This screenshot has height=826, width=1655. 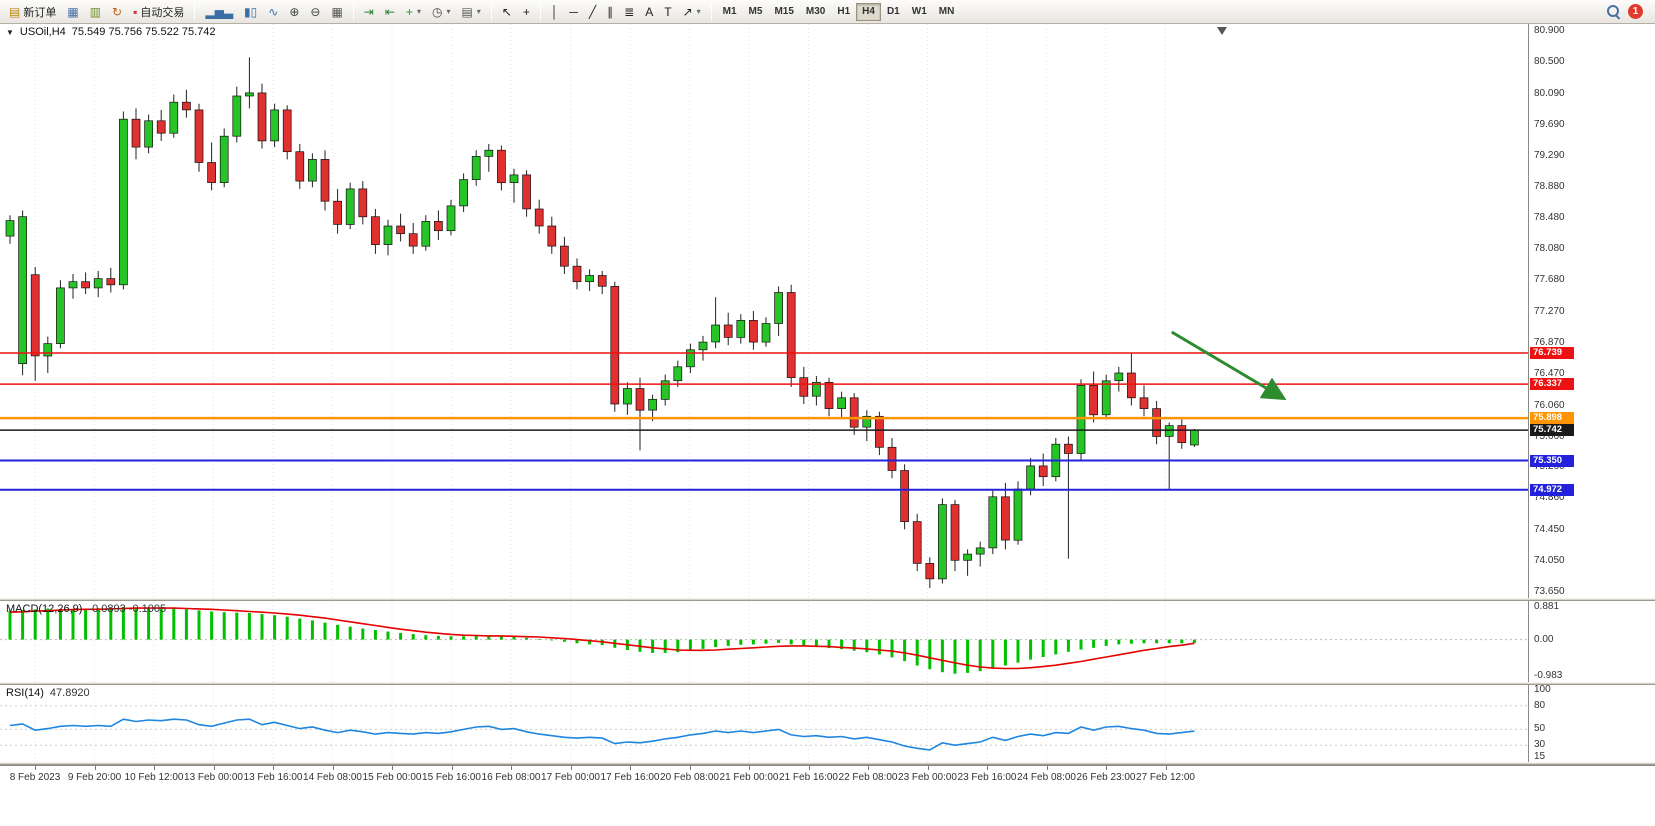 I want to click on axis-tick-label: 80.500, so click(x=1549, y=61).